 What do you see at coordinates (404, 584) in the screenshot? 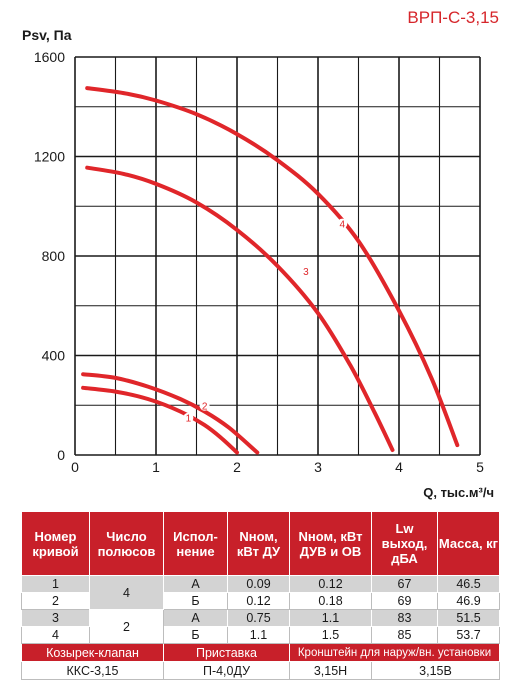
I see `cell-lw: 67` at bounding box center [404, 584].